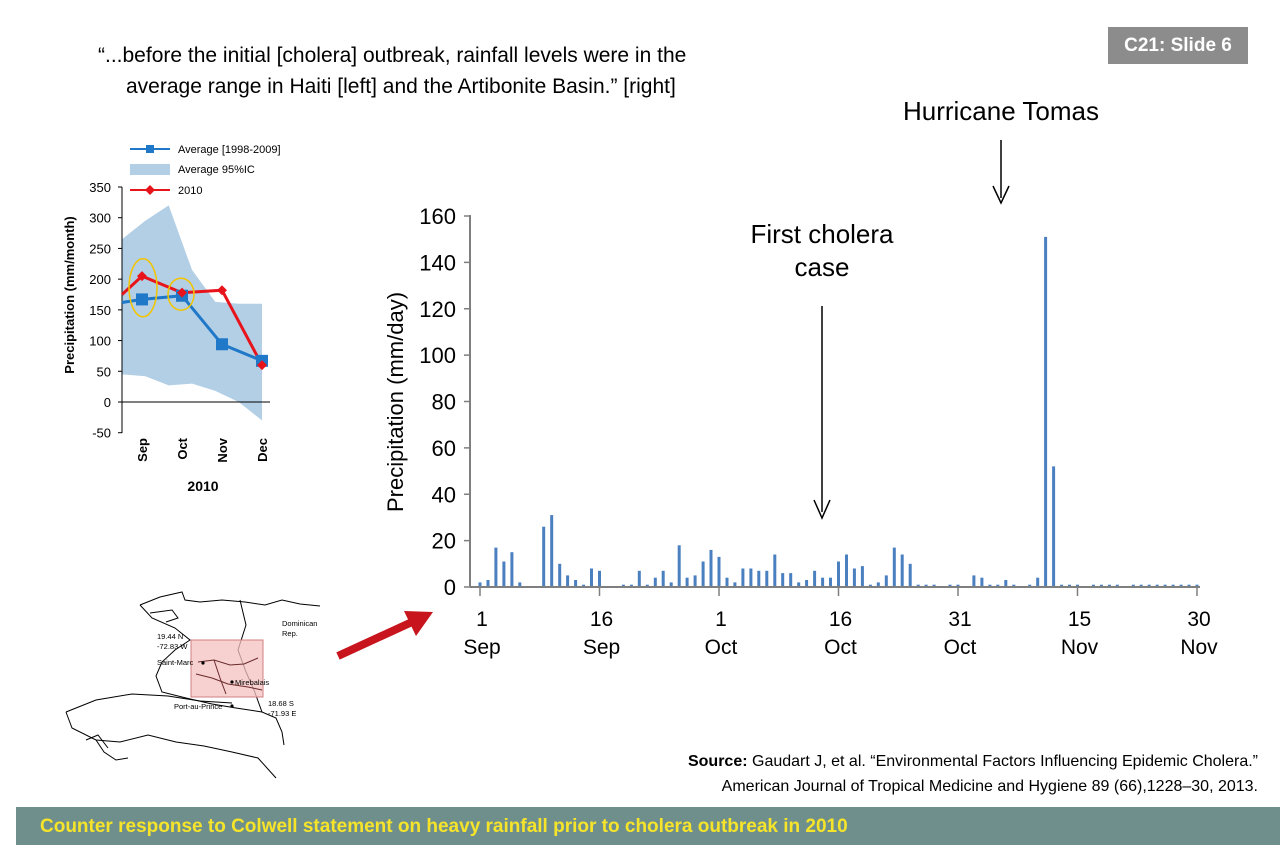 The height and width of the screenshot is (845, 1280). I want to click on city-dots, so click(217, 684).